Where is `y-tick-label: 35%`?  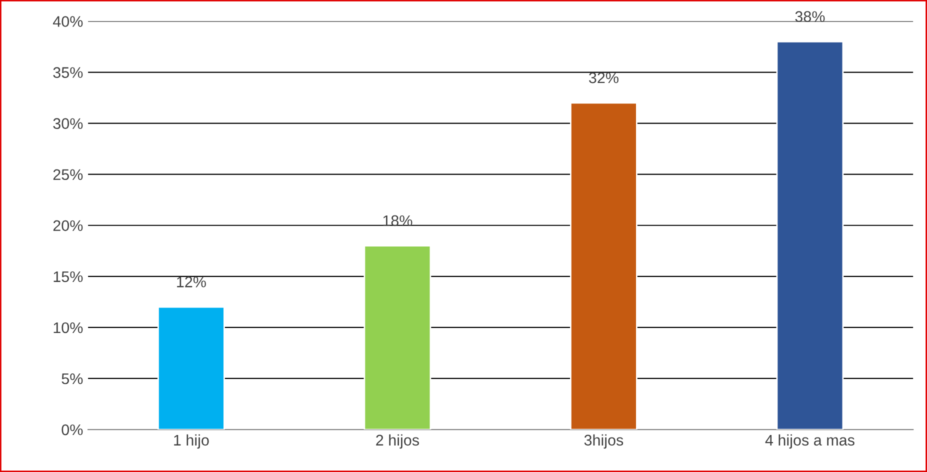
y-tick-label: 35% is located at coordinates (68, 72).